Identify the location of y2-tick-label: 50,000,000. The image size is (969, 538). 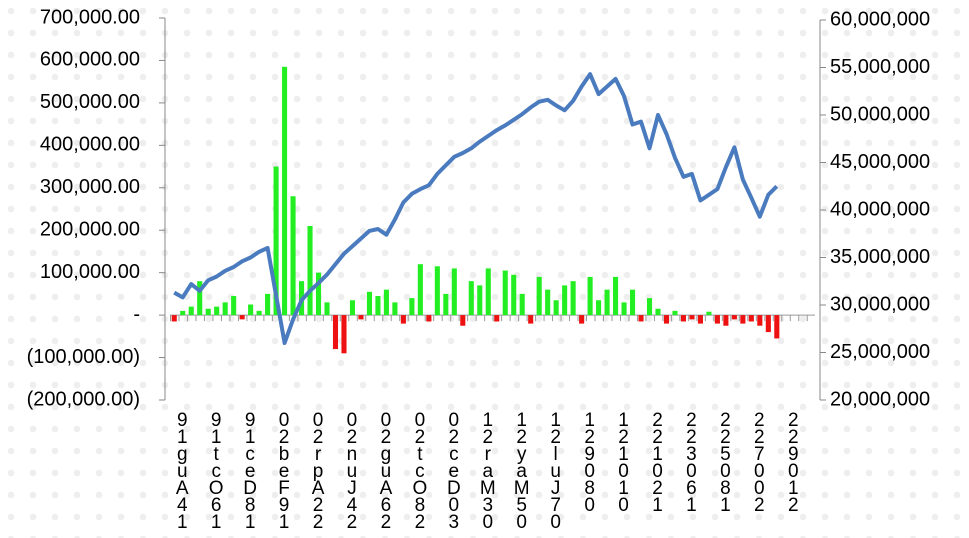
(880, 114).